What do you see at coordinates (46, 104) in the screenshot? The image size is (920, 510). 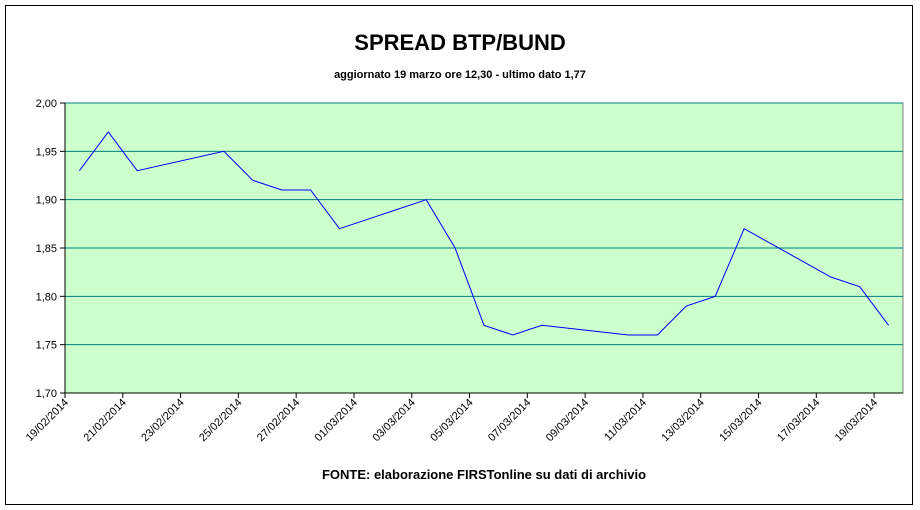 I see `y-tick-label: 2,00` at bounding box center [46, 104].